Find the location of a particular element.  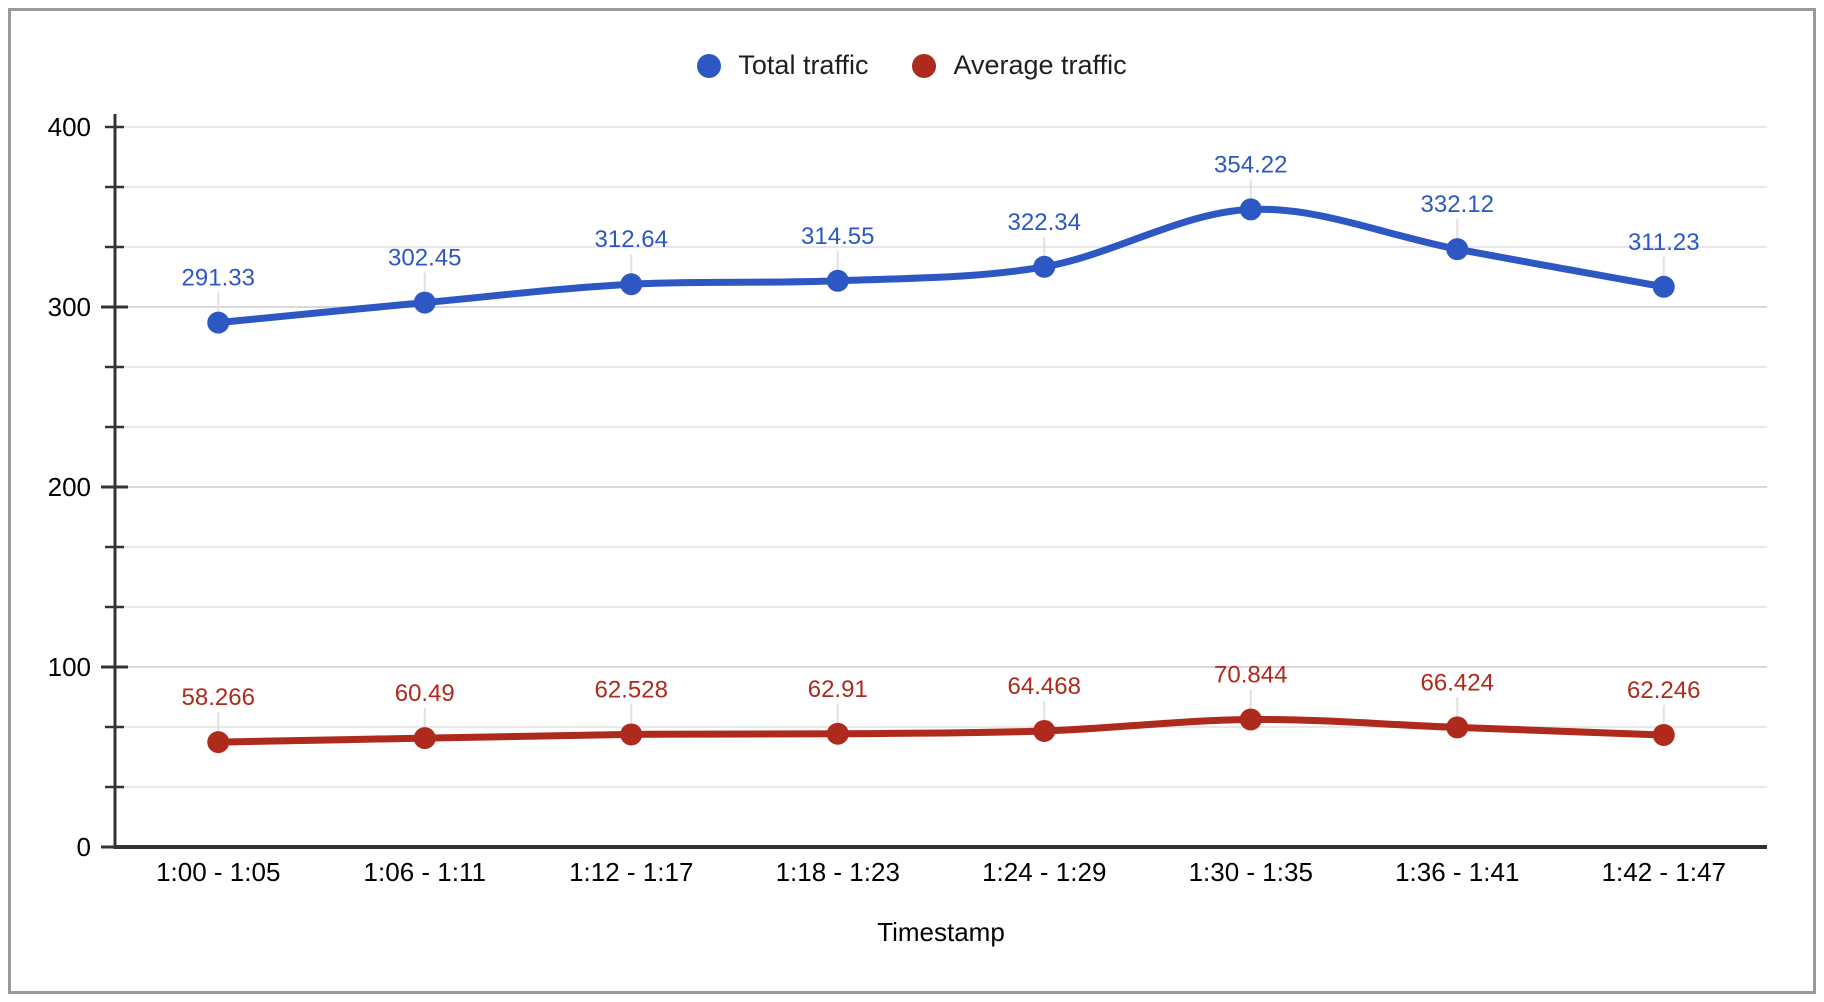

y-tick-label: 0 is located at coordinates (84, 847).